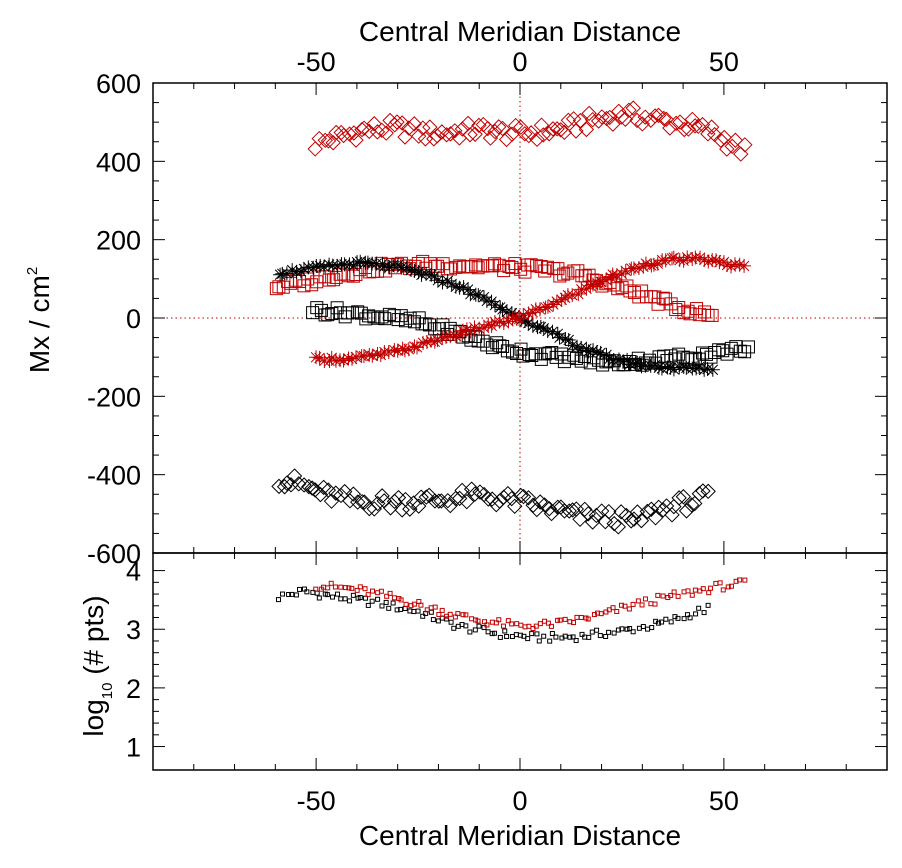 This screenshot has width=902, height=868. What do you see at coordinates (118, 241) in the screenshot?
I see `top-y-tick-label: 200` at bounding box center [118, 241].